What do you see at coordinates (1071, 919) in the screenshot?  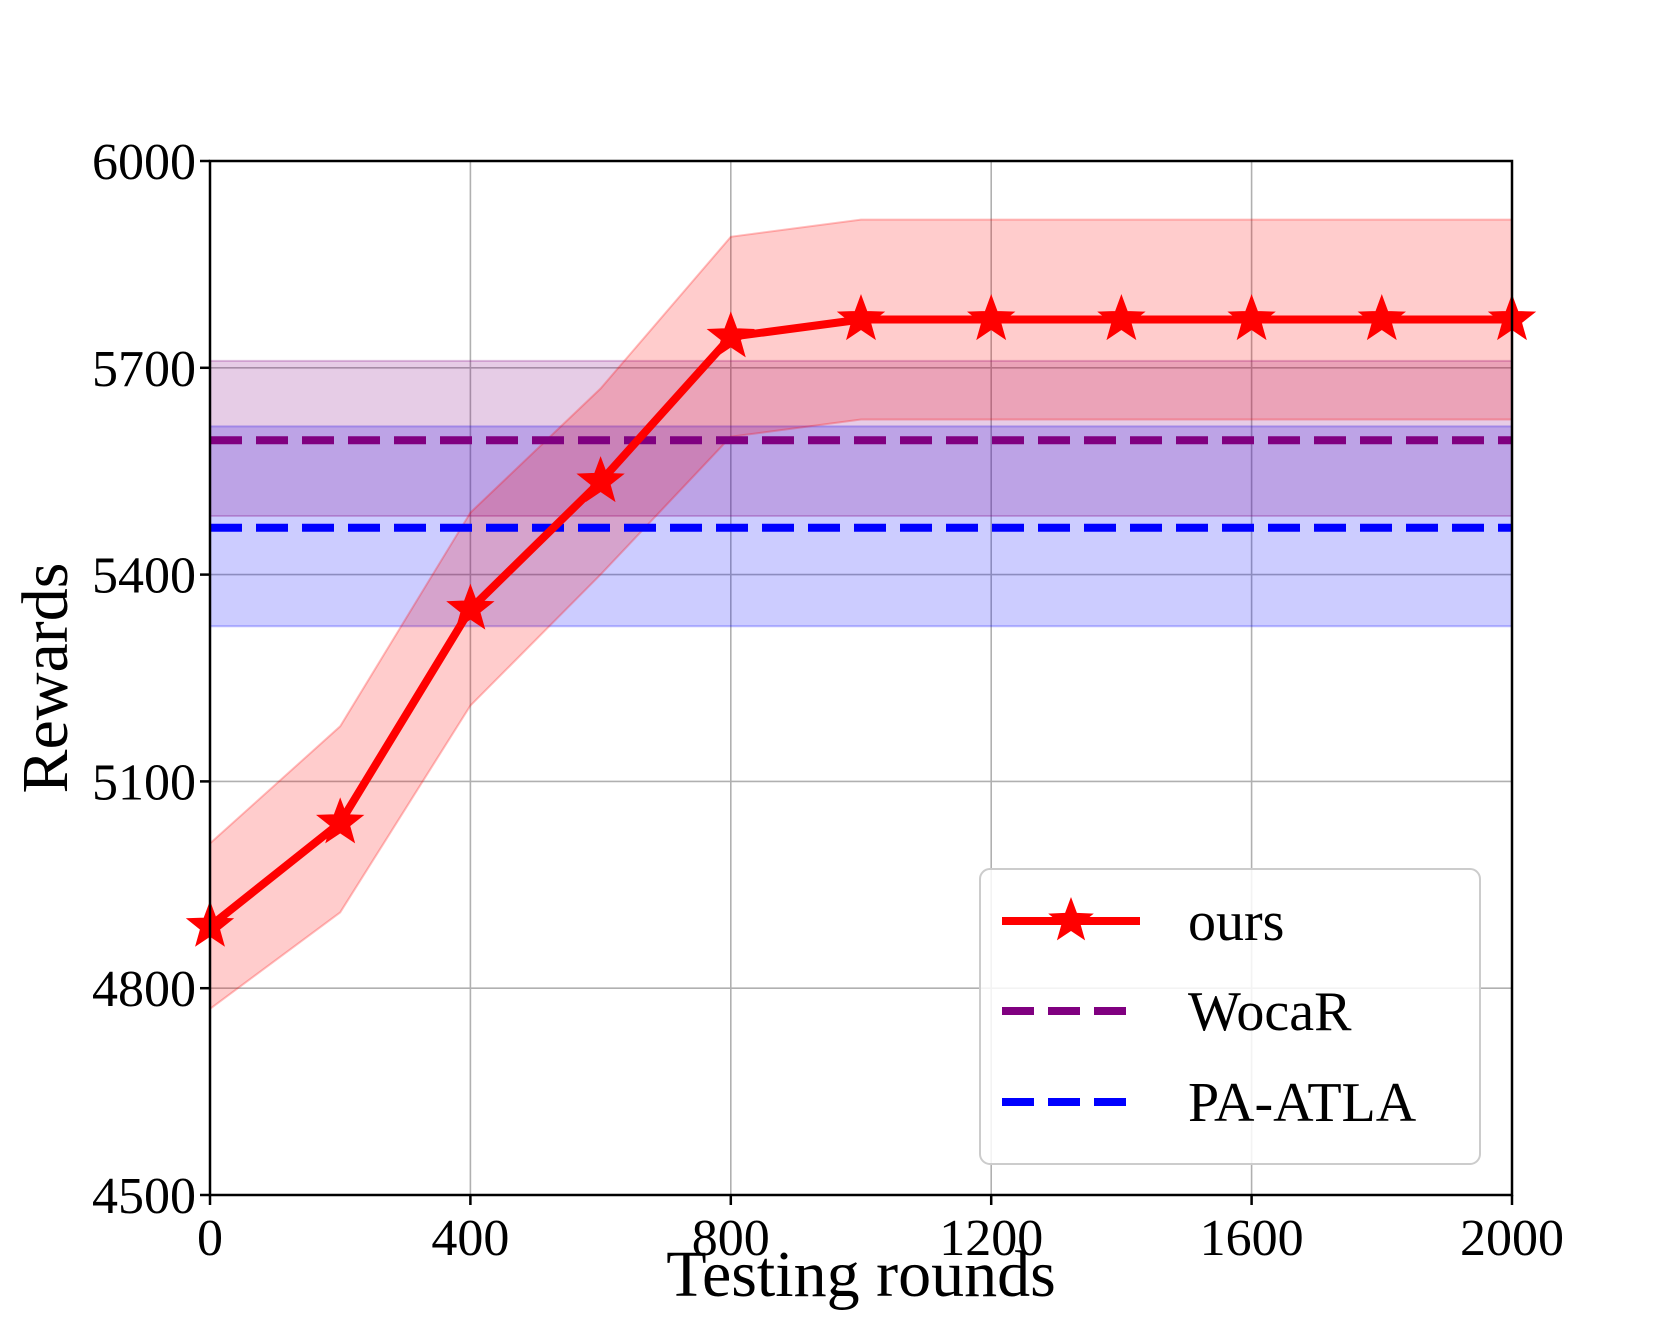 I see `legend-star-marker` at bounding box center [1071, 919].